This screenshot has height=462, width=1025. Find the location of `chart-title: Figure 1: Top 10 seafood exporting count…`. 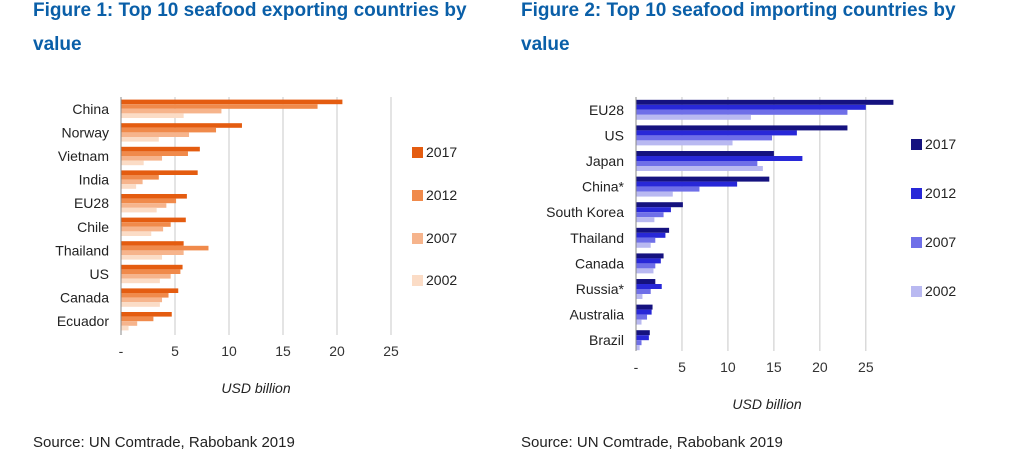

chart-title: Figure 1: Top 10 seafood exporting count… is located at coordinates (250, 27).